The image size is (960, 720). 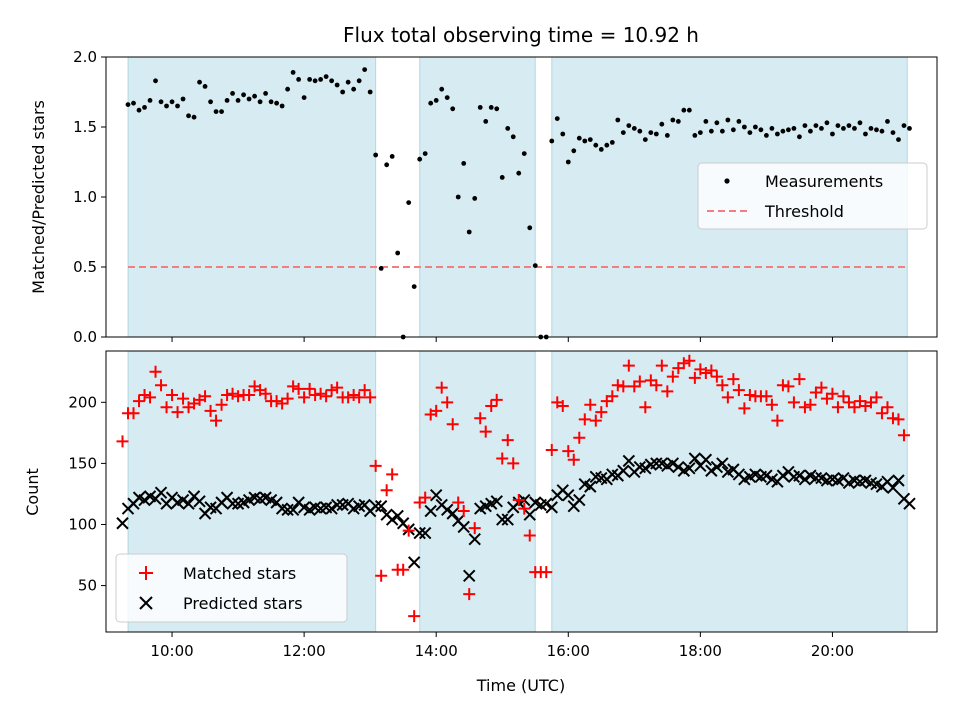 What do you see at coordinates (239, 573) in the screenshot?
I see `legend-matched-label: Matched stars` at bounding box center [239, 573].